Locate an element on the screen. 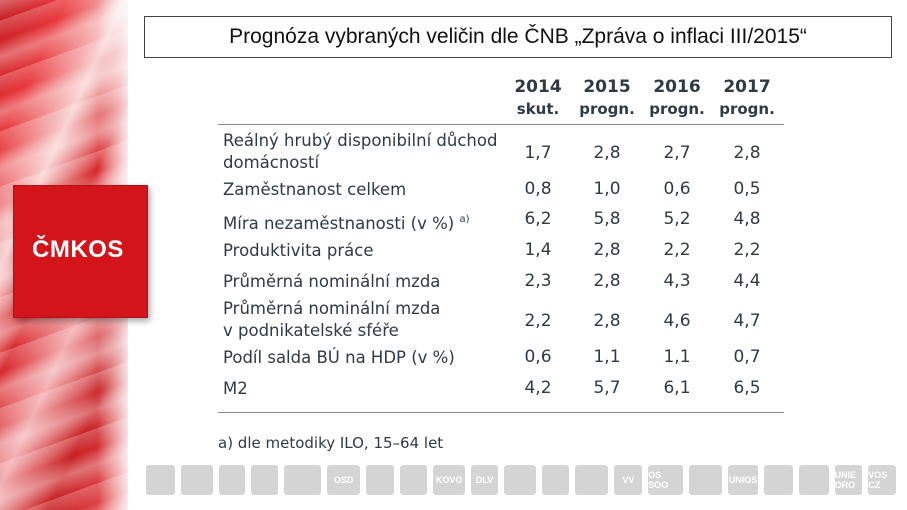  partner-logo: KOVO is located at coordinates (449, 480).